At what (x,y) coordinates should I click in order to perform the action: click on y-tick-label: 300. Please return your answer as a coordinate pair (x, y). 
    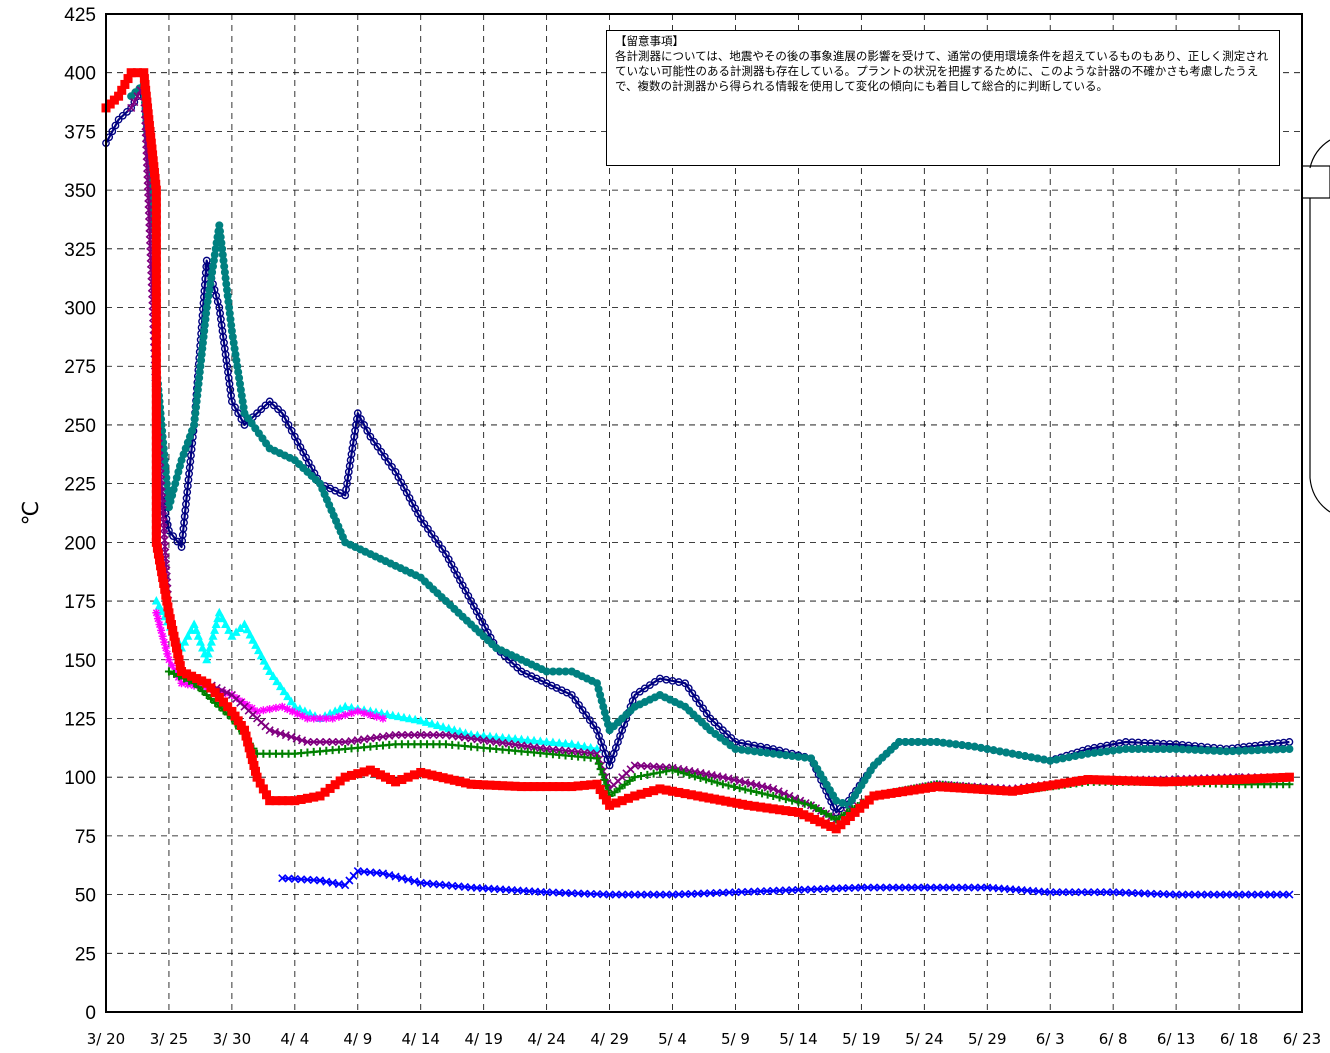
    Looking at the image, I should click on (80, 309).